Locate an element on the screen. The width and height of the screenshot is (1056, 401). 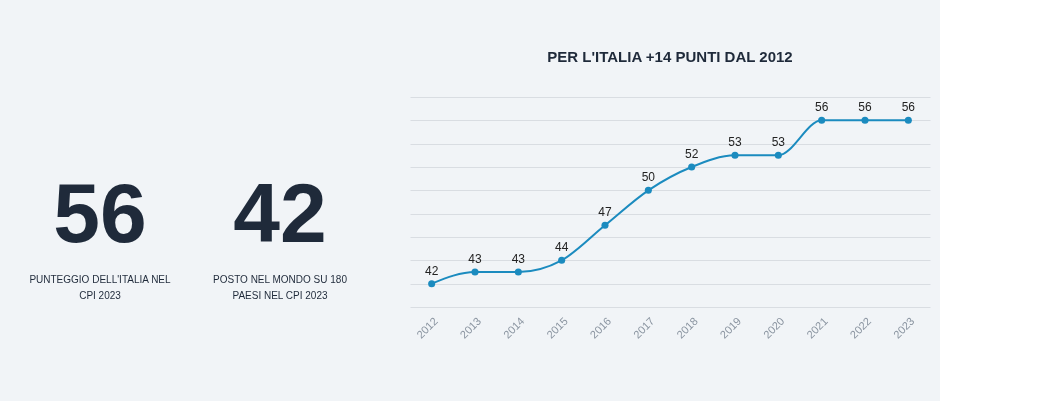
data-label: 52 is located at coordinates (691, 154).